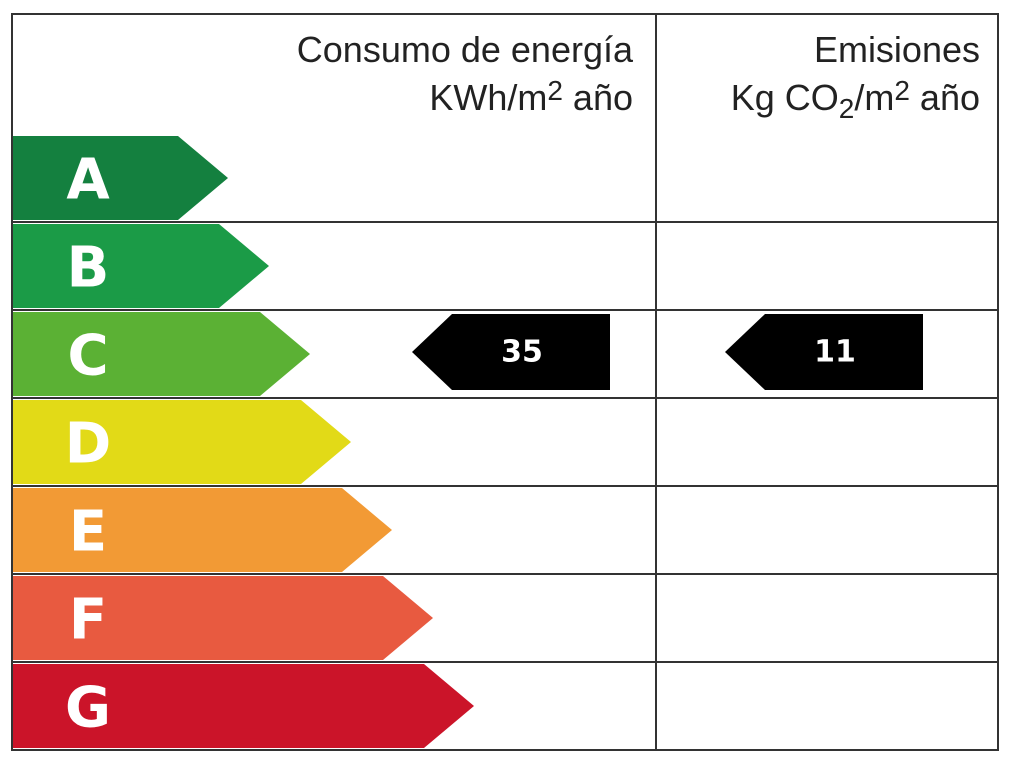  I want to click on emissions-title: Emisiones, so click(897, 49).